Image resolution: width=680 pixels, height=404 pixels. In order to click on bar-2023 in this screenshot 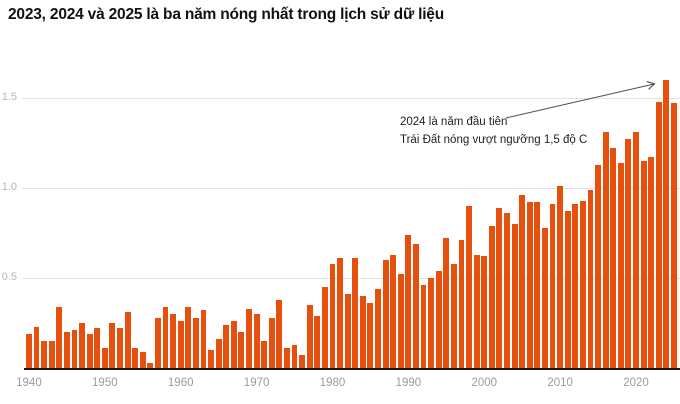, I will do `click(658, 234)`.